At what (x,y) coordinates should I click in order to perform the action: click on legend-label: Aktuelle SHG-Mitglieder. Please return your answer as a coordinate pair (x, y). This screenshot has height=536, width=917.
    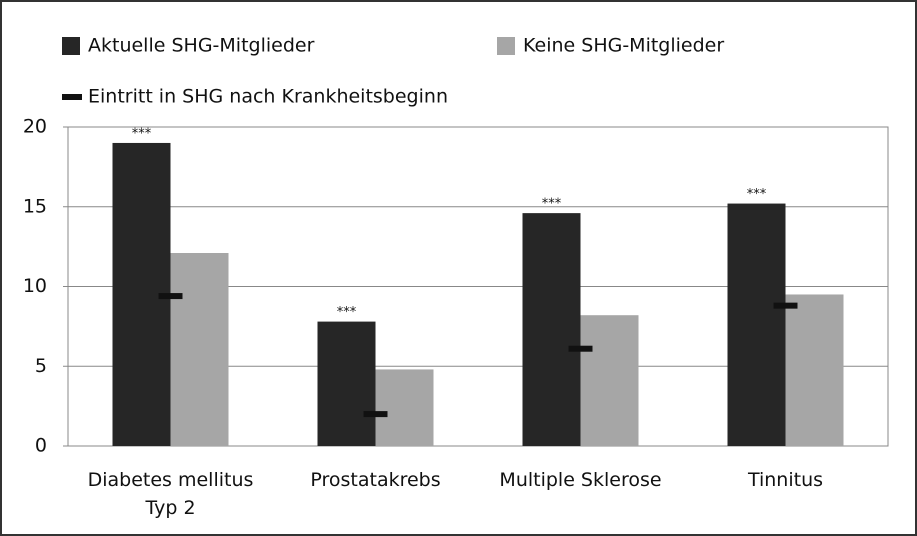
    Looking at the image, I should click on (201, 46).